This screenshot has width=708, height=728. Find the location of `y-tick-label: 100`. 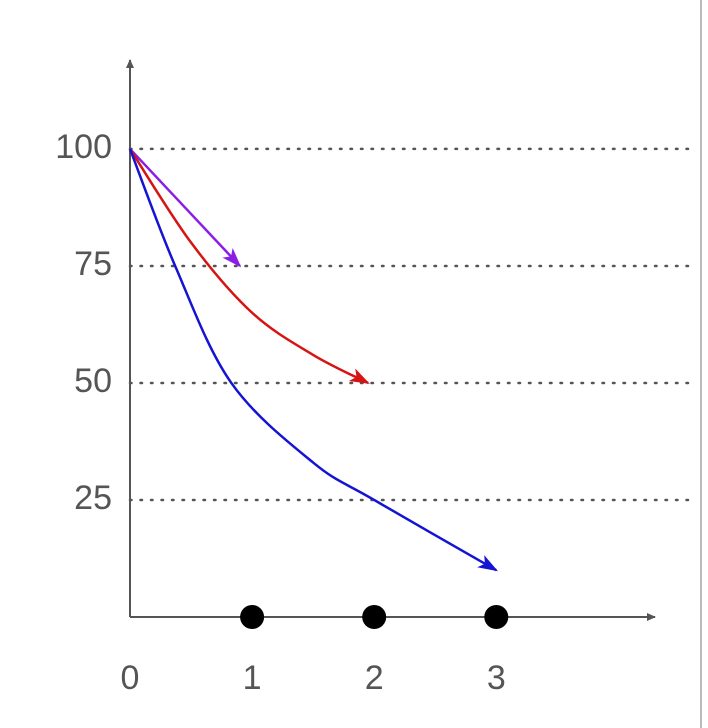

y-tick-label: 100 is located at coordinates (83, 147).